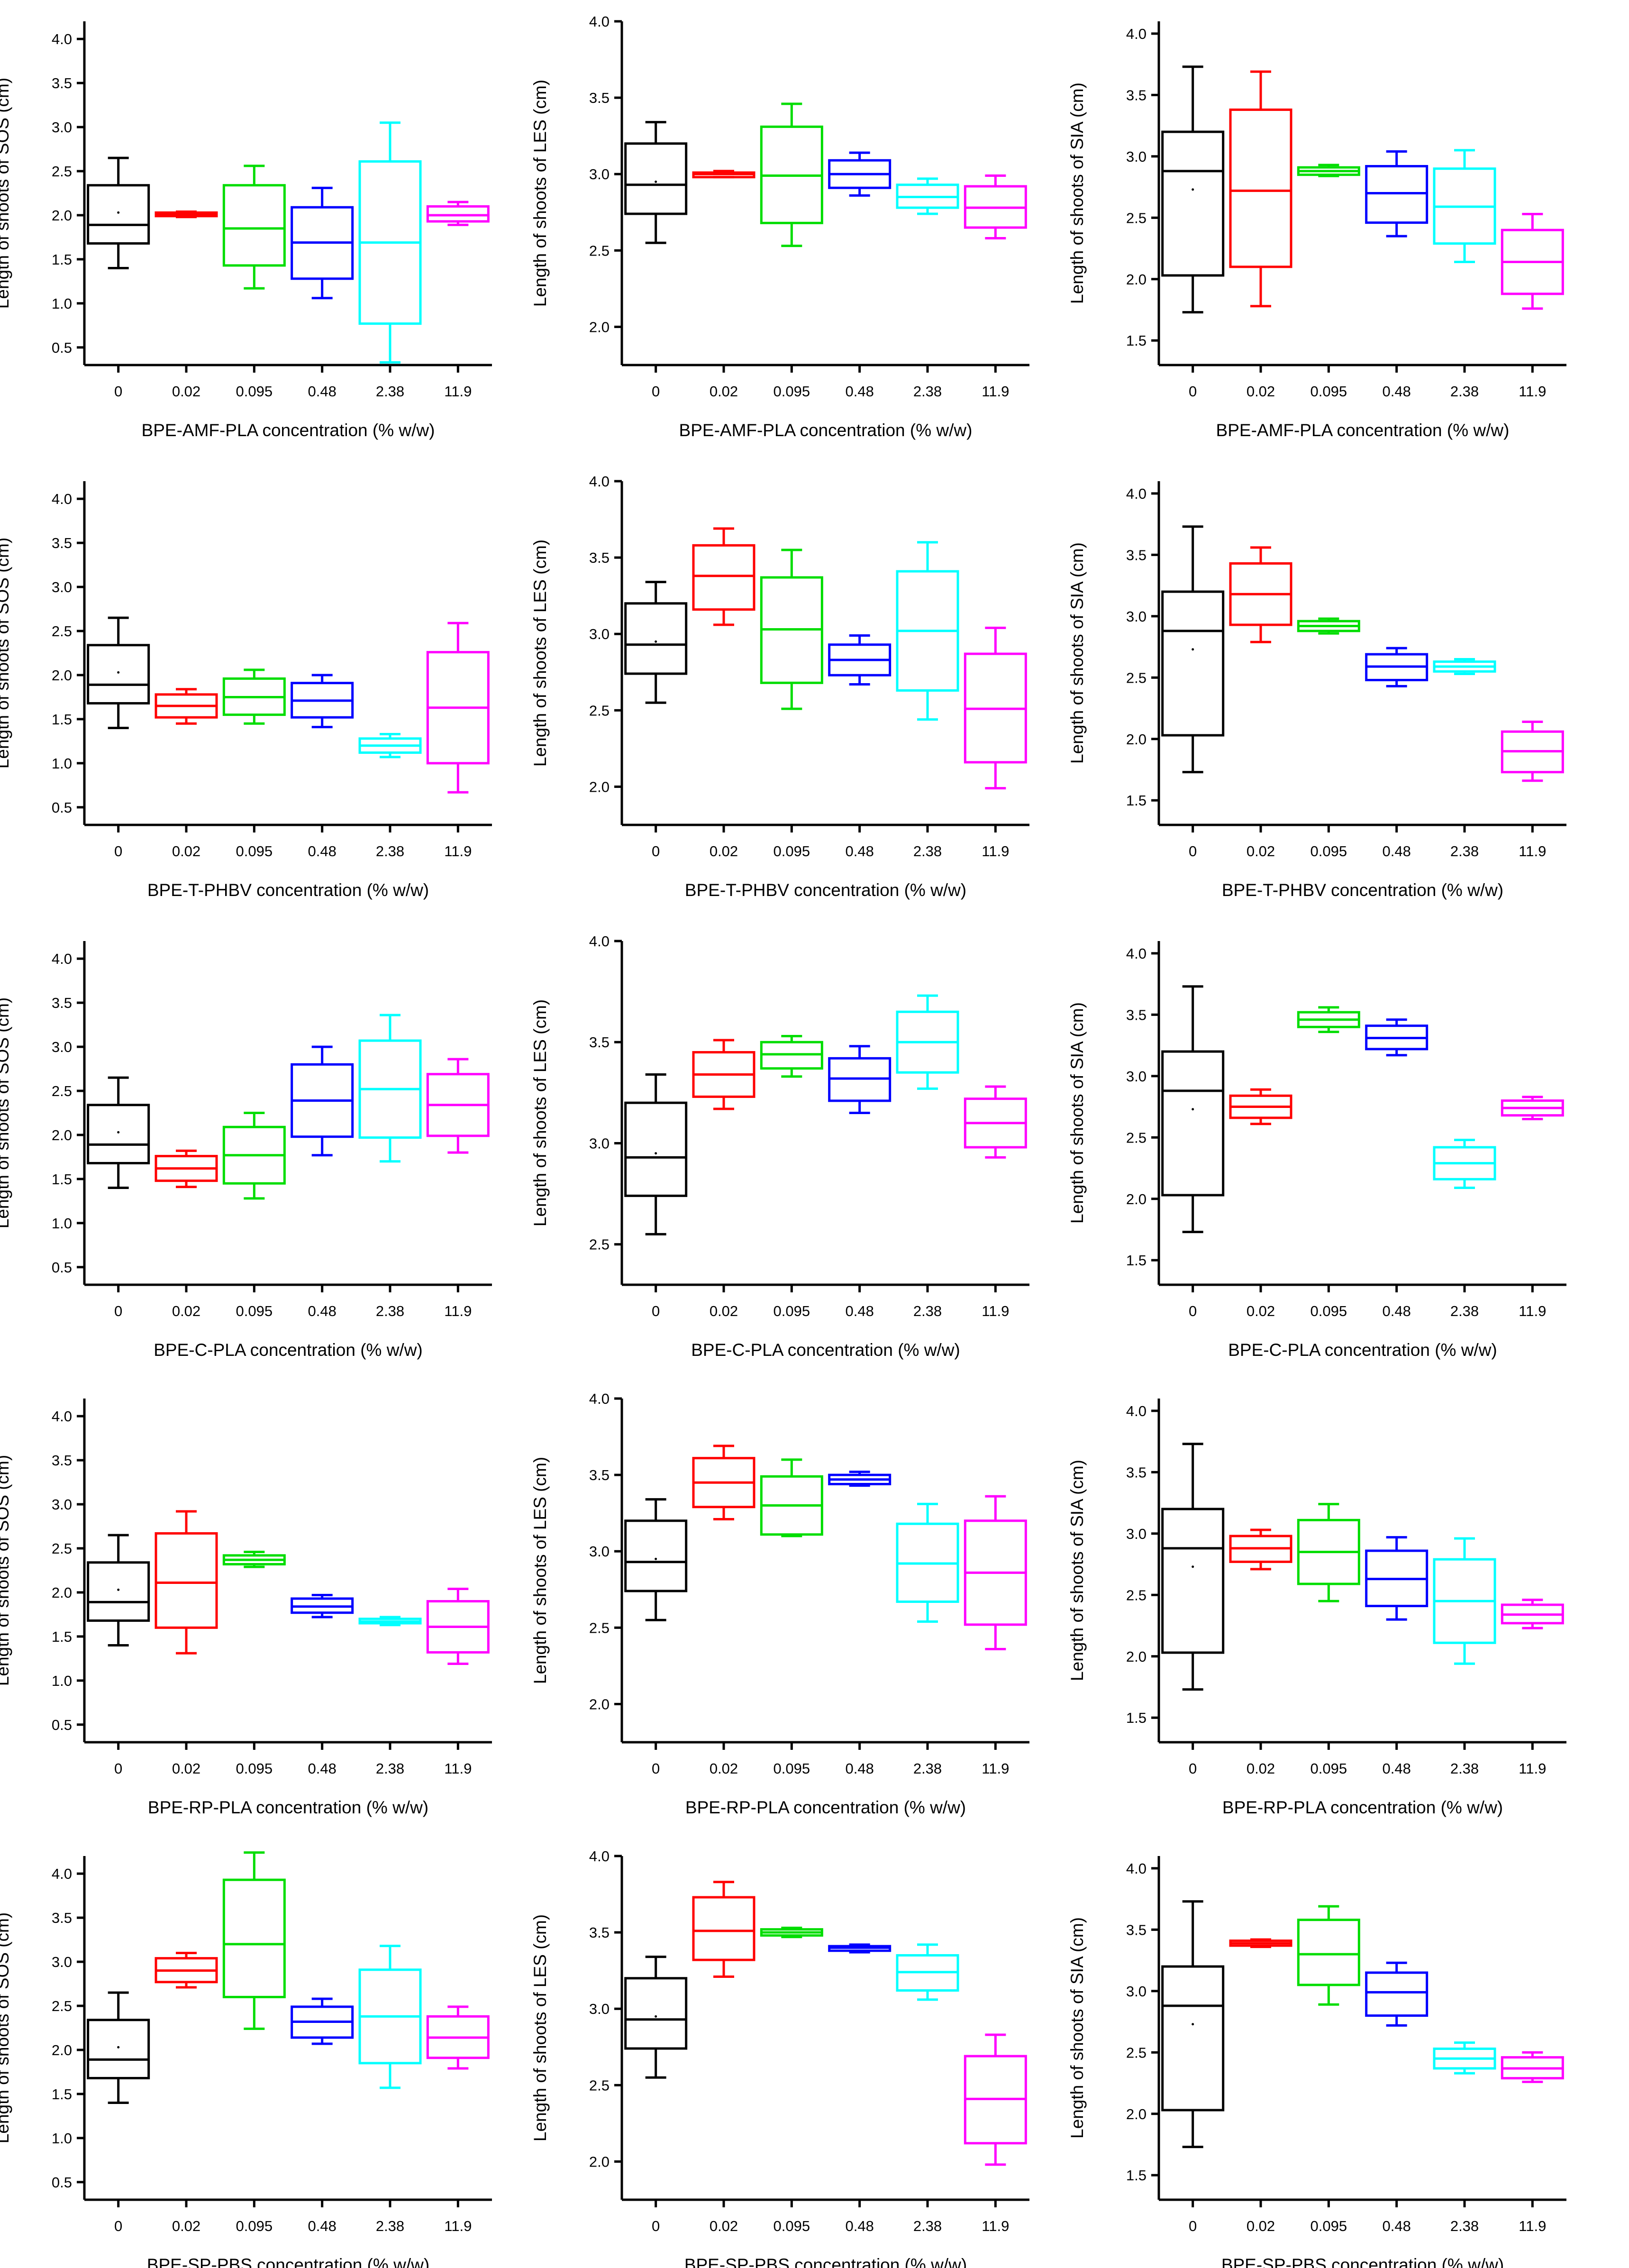  What do you see at coordinates (62, 304) in the screenshot?
I see `y-tick-label: 1.0` at bounding box center [62, 304].